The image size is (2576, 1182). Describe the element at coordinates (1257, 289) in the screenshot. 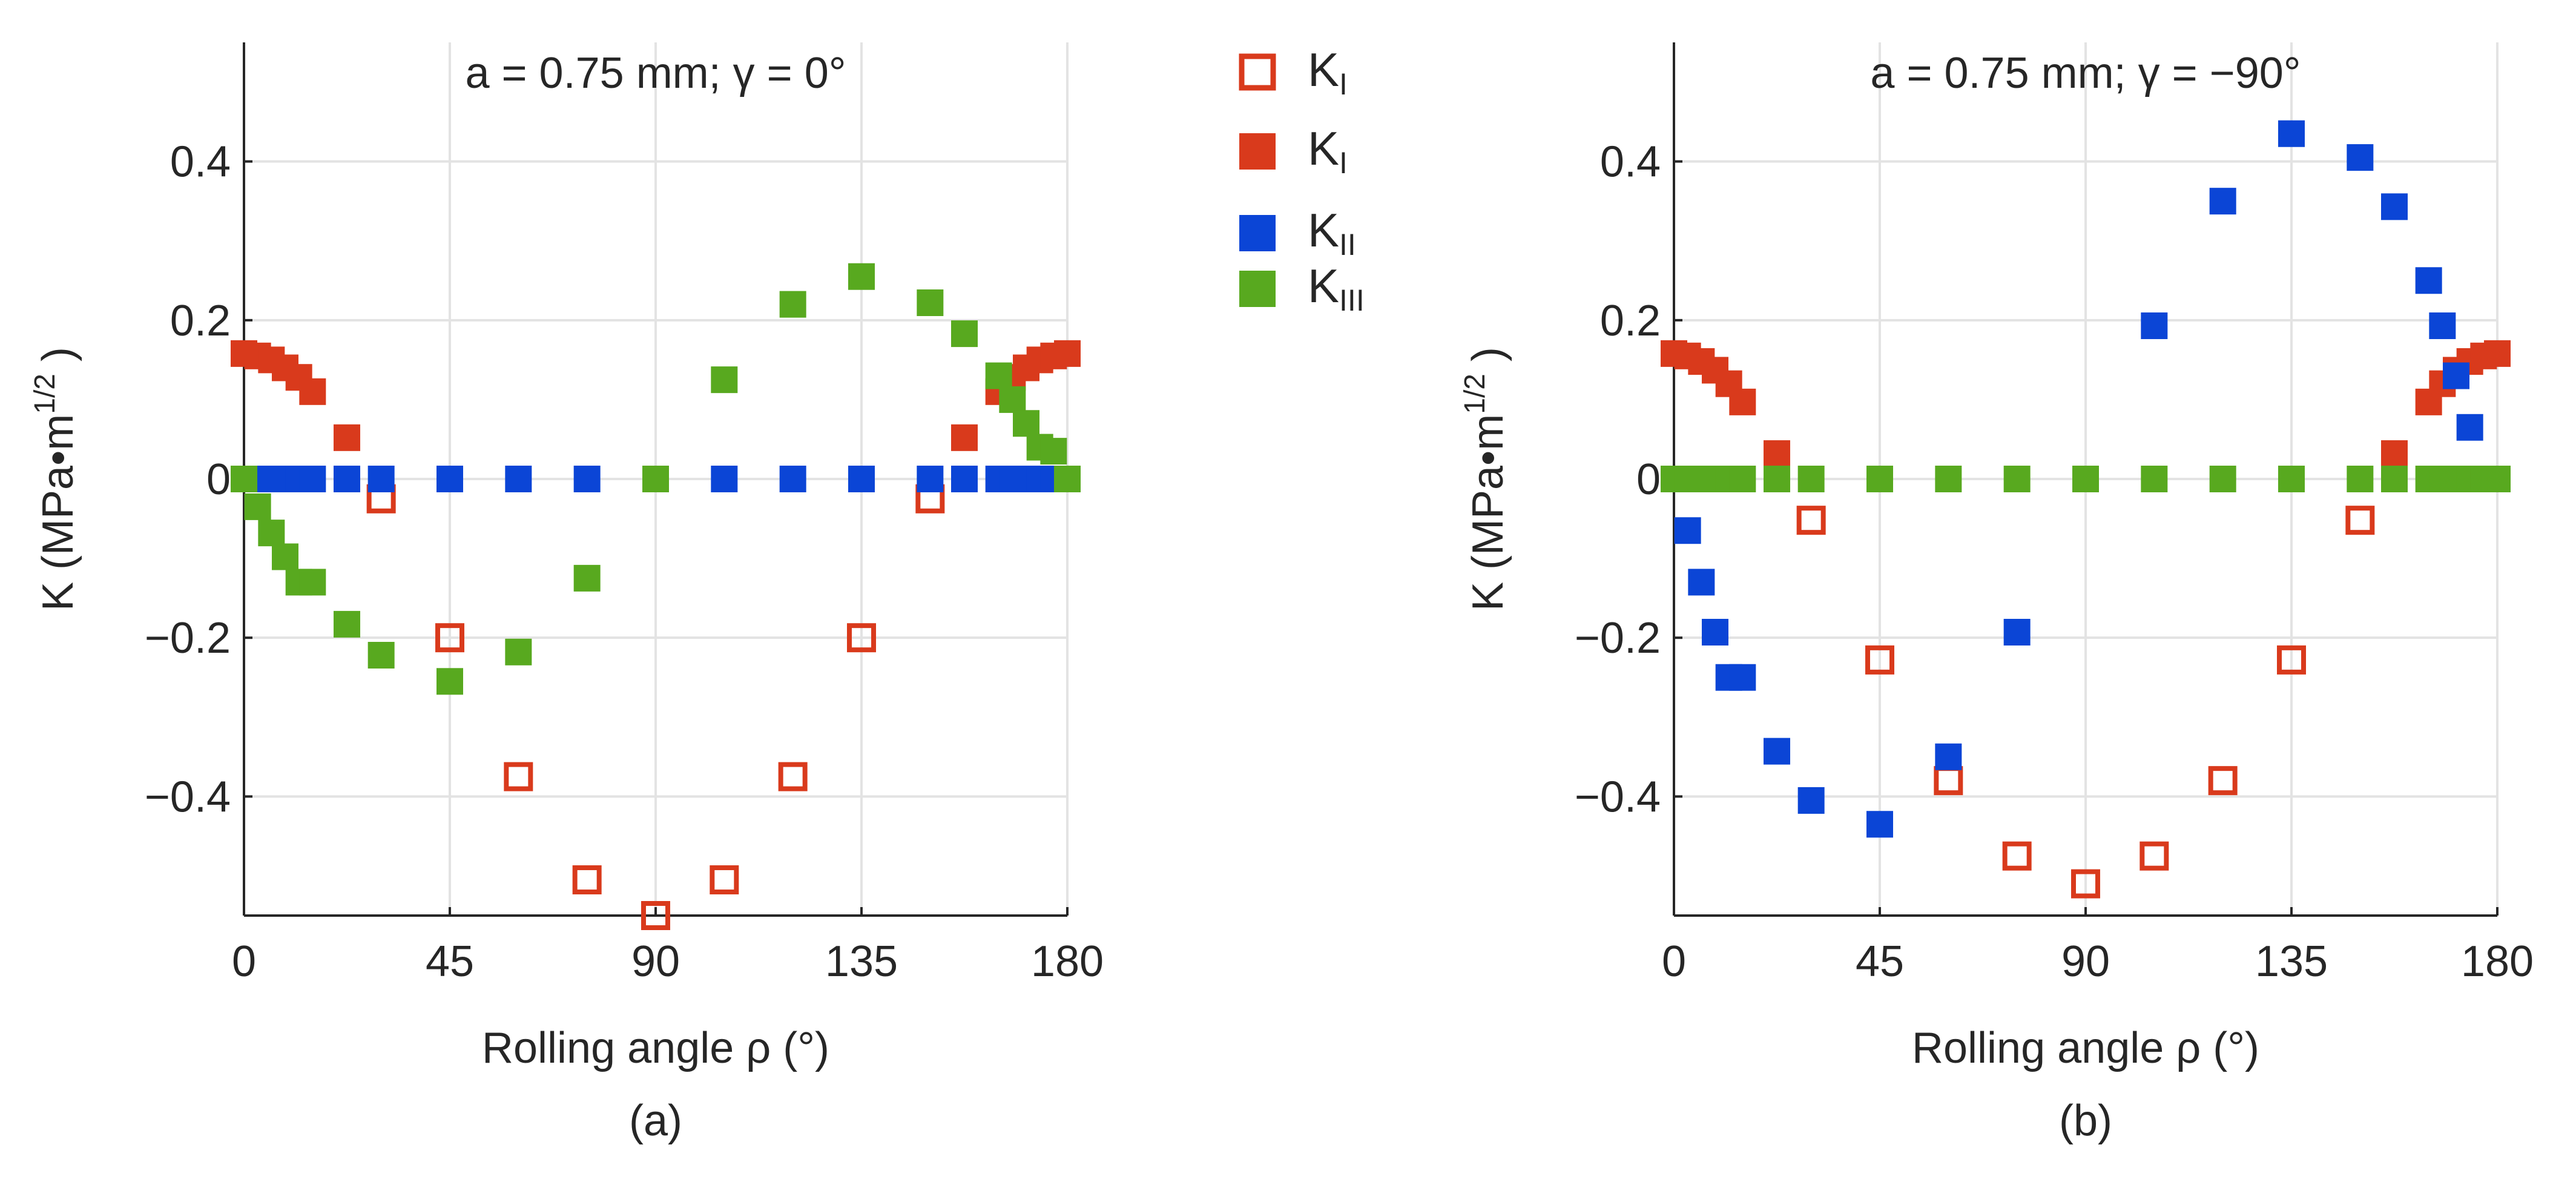

I see `legend-marker-kiii` at that location.